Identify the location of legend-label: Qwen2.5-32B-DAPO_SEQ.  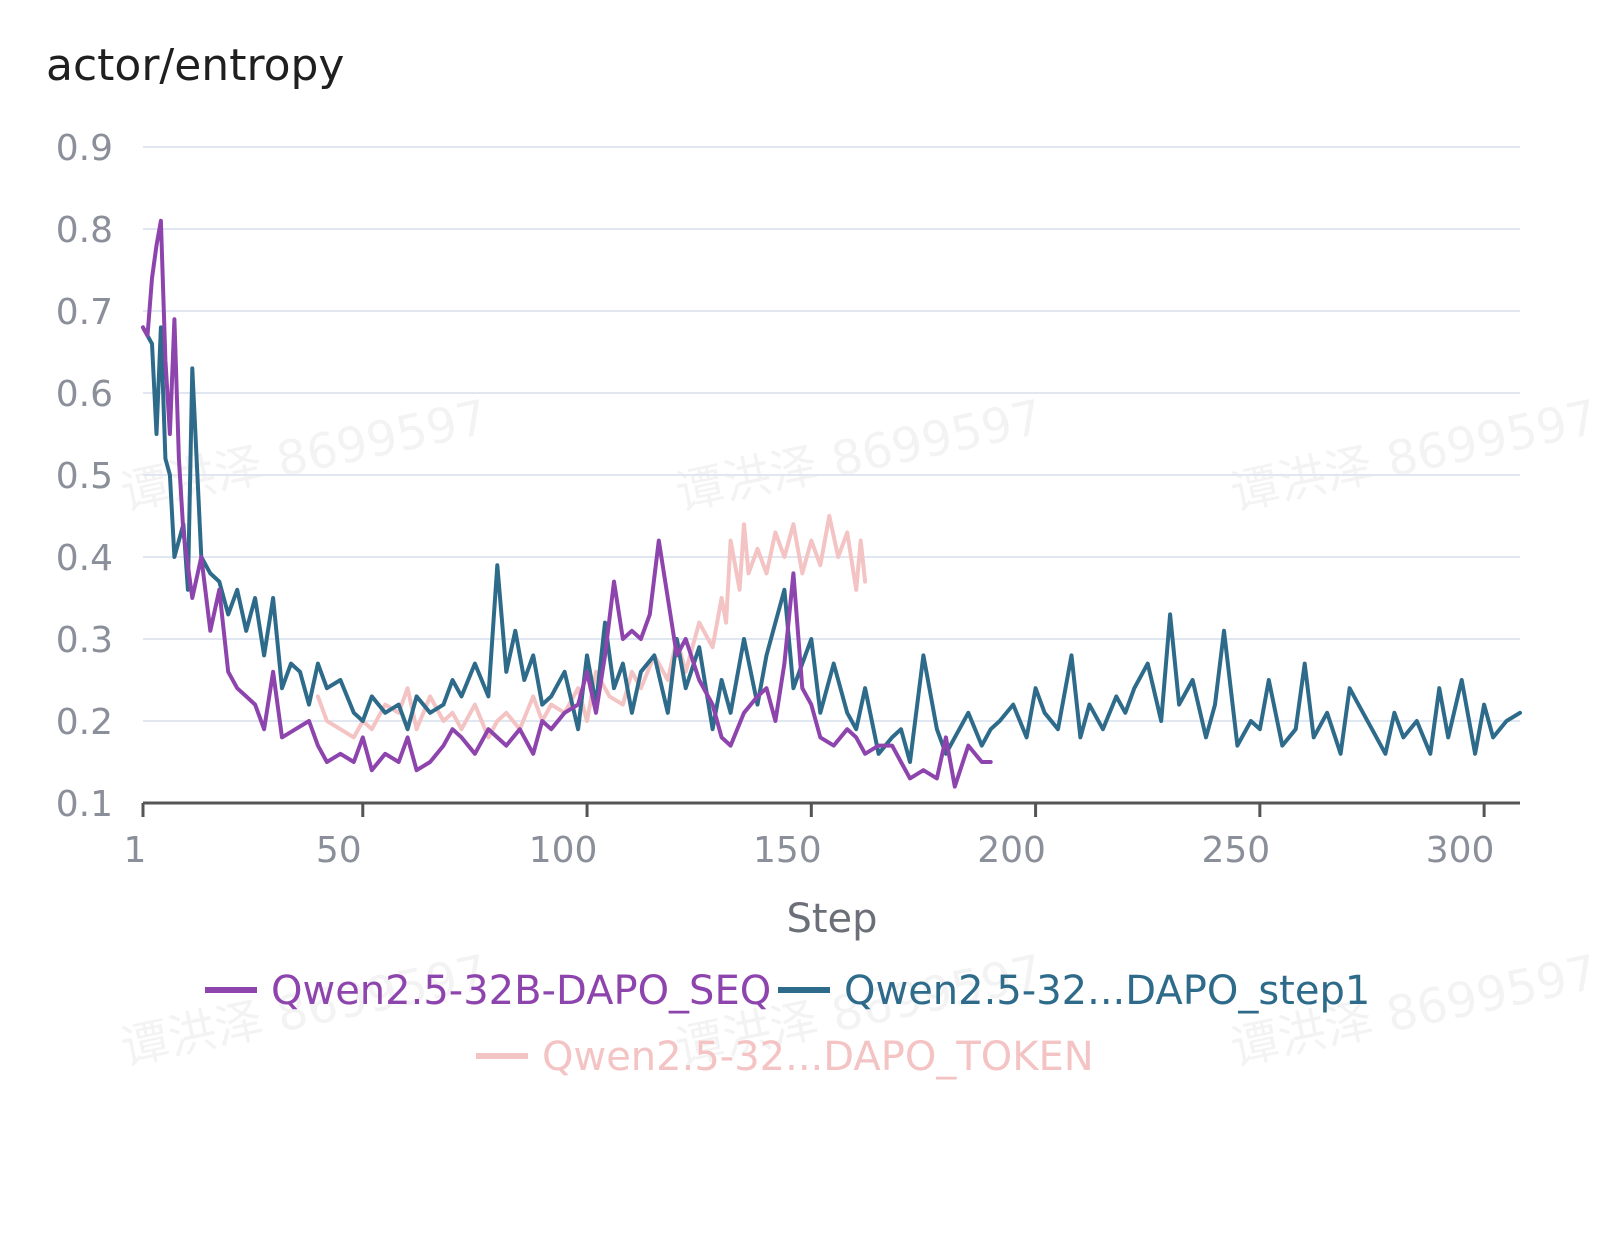
(521, 991).